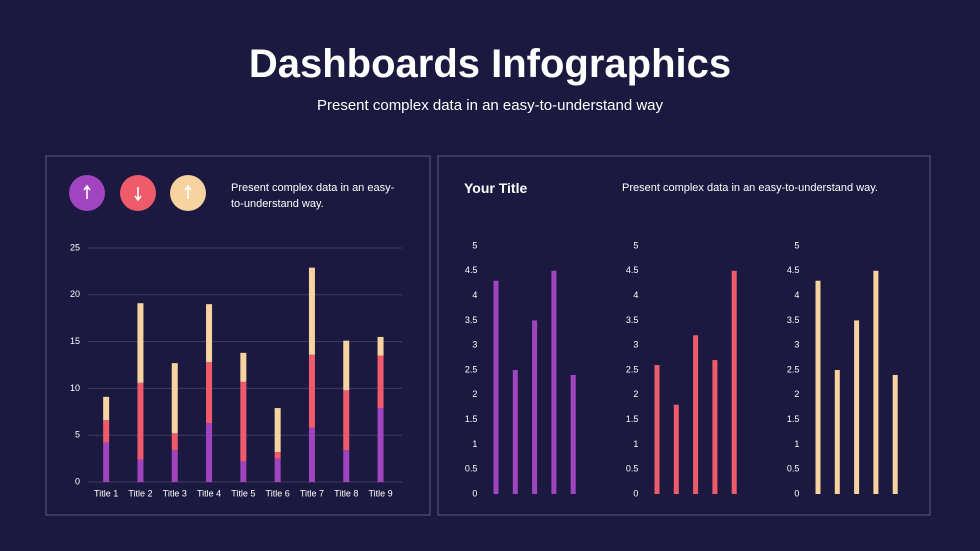 The image size is (980, 551). Describe the element at coordinates (380, 493) in the screenshot. I see `x-tick-label: Title 9` at that location.